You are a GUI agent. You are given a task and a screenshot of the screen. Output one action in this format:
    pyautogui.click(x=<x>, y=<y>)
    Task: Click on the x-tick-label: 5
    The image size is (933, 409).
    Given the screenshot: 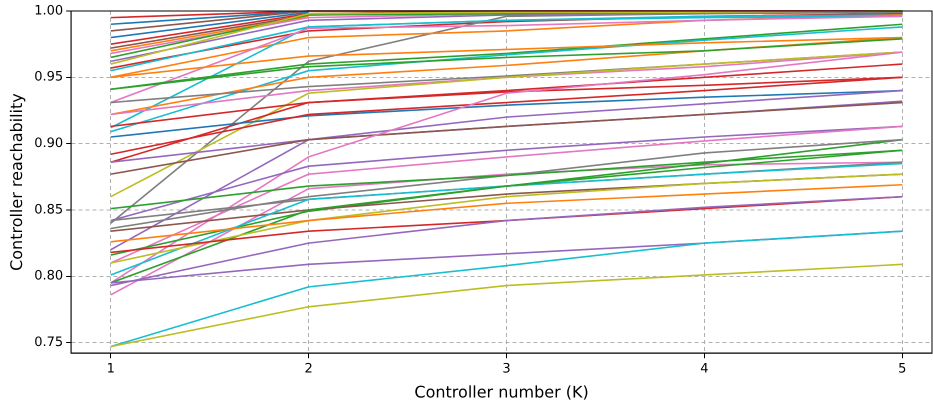 What is the action you would take?
    pyautogui.click(x=902, y=368)
    